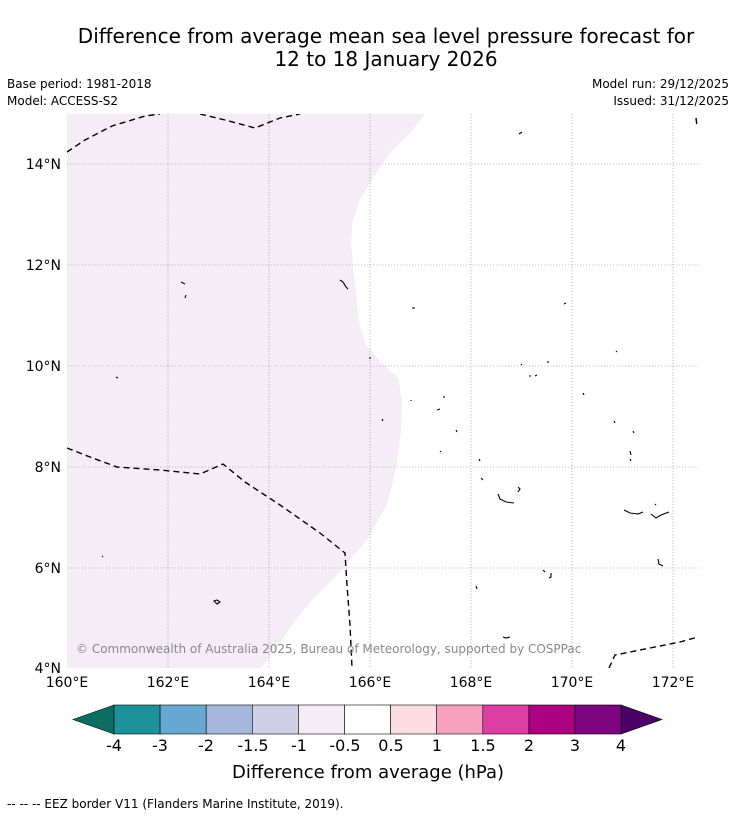  I want to click on colorbar-label: Difference from average (hPa), so click(368, 772).